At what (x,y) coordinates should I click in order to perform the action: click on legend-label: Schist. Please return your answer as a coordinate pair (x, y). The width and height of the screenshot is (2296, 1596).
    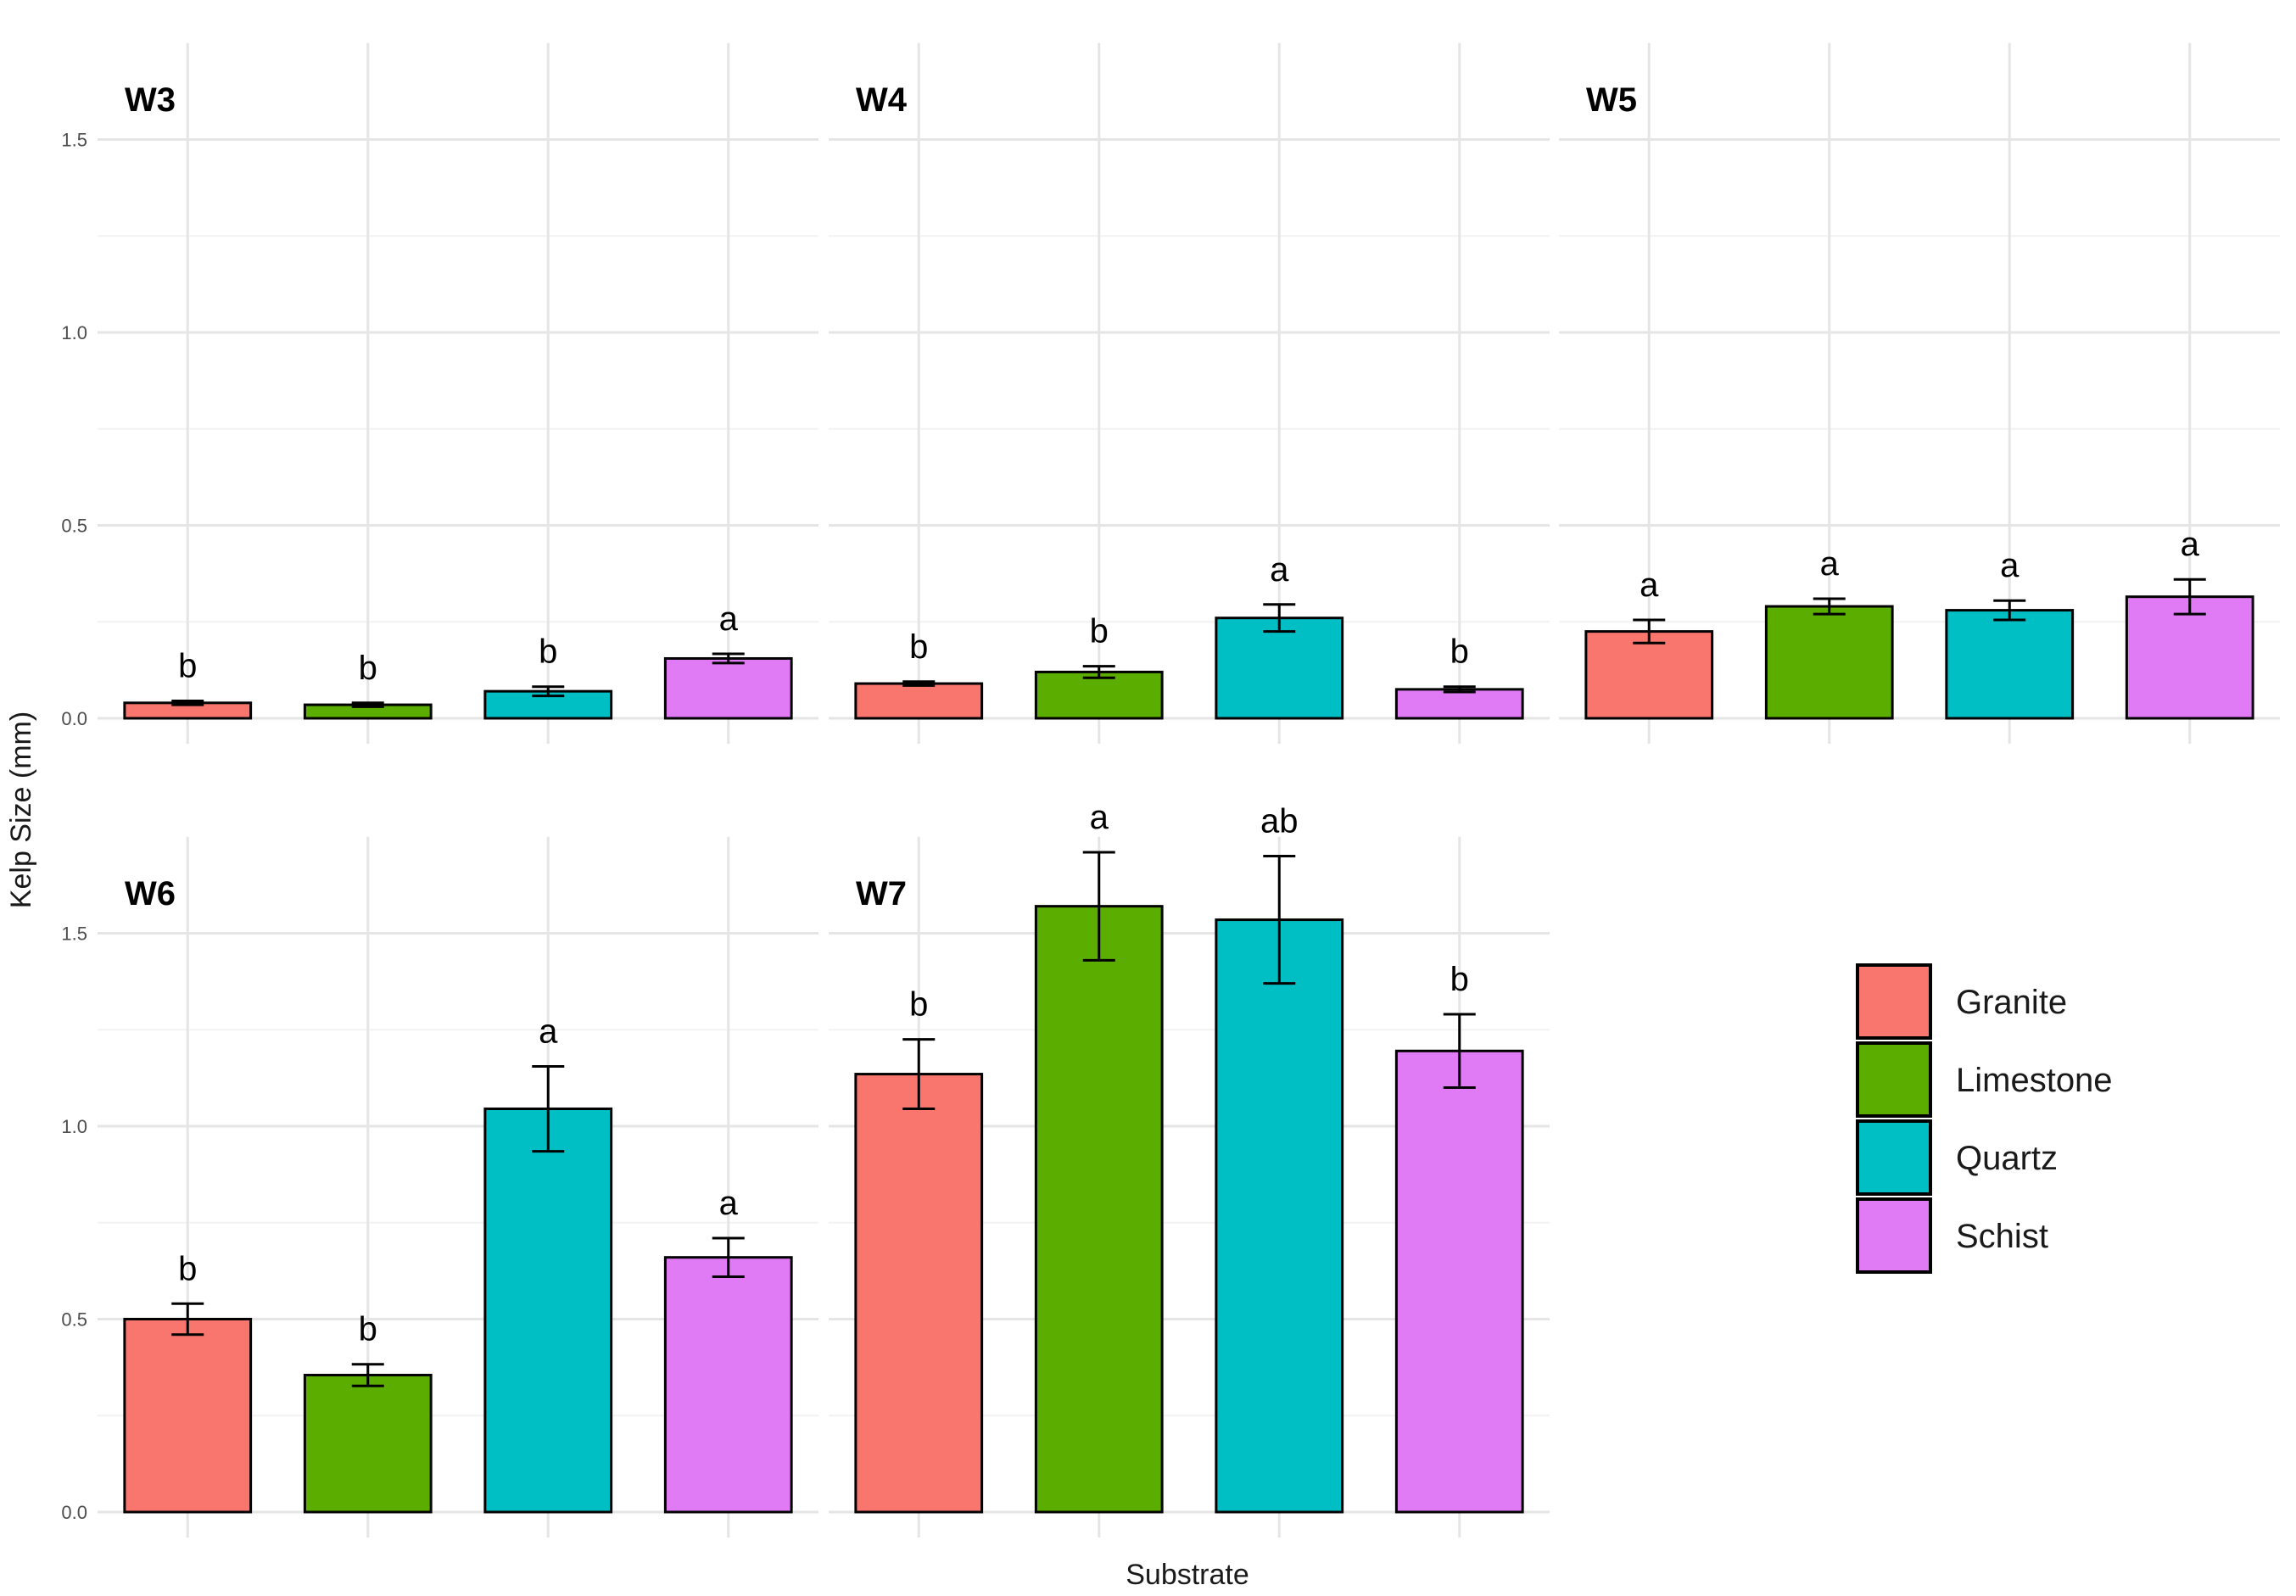
    Looking at the image, I should click on (2002, 1236).